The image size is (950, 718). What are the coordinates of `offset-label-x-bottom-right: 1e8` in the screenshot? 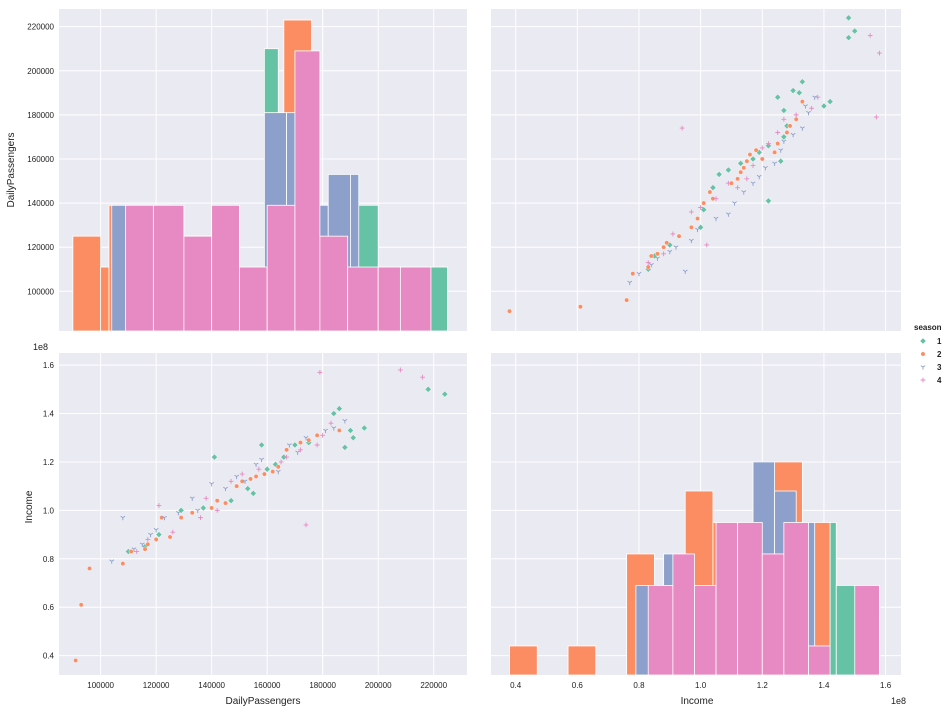 It's located at (898, 701).